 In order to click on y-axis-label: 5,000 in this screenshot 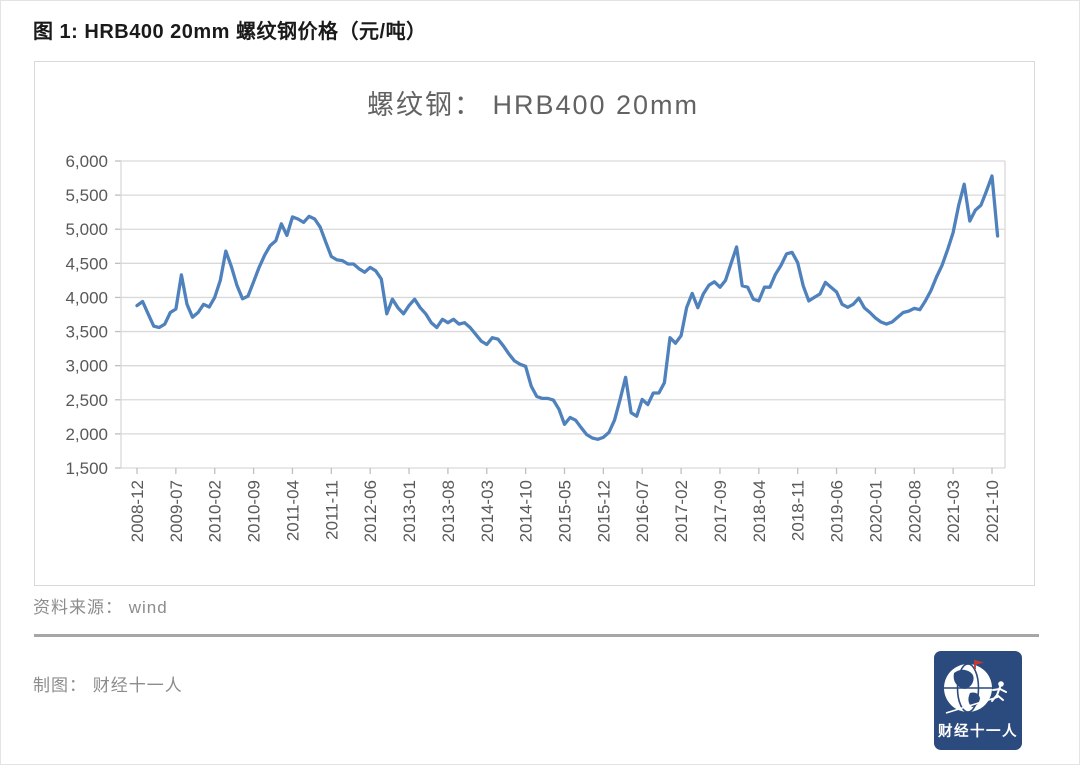, I will do `click(86, 229)`.